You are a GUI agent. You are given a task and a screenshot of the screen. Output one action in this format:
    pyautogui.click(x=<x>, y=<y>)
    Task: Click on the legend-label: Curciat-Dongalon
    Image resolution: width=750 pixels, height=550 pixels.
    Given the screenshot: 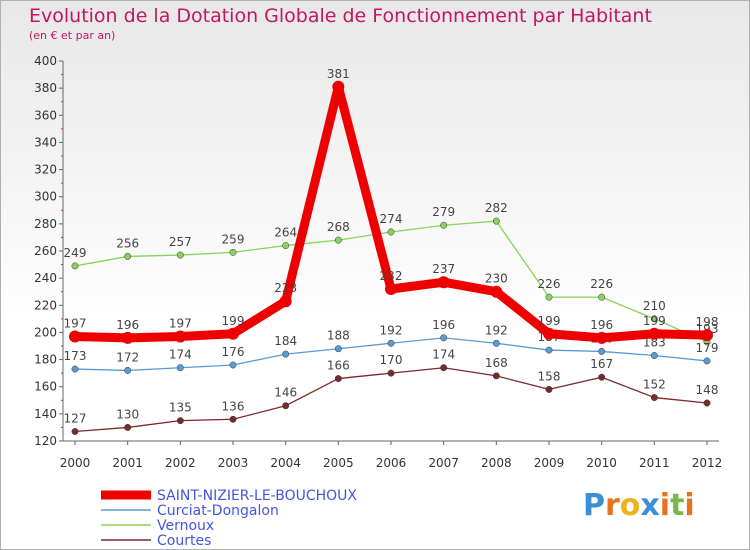 What is the action you would take?
    pyautogui.click(x=218, y=511)
    